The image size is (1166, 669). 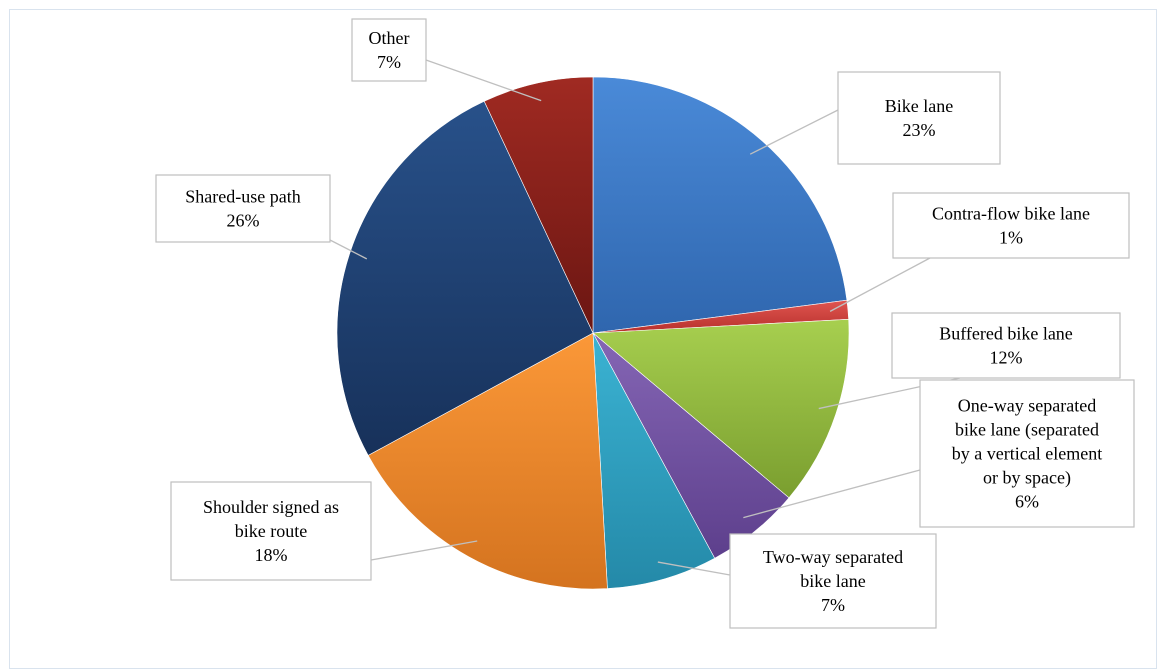 I want to click on slice-label-text: Bike lane, so click(x=919, y=106).